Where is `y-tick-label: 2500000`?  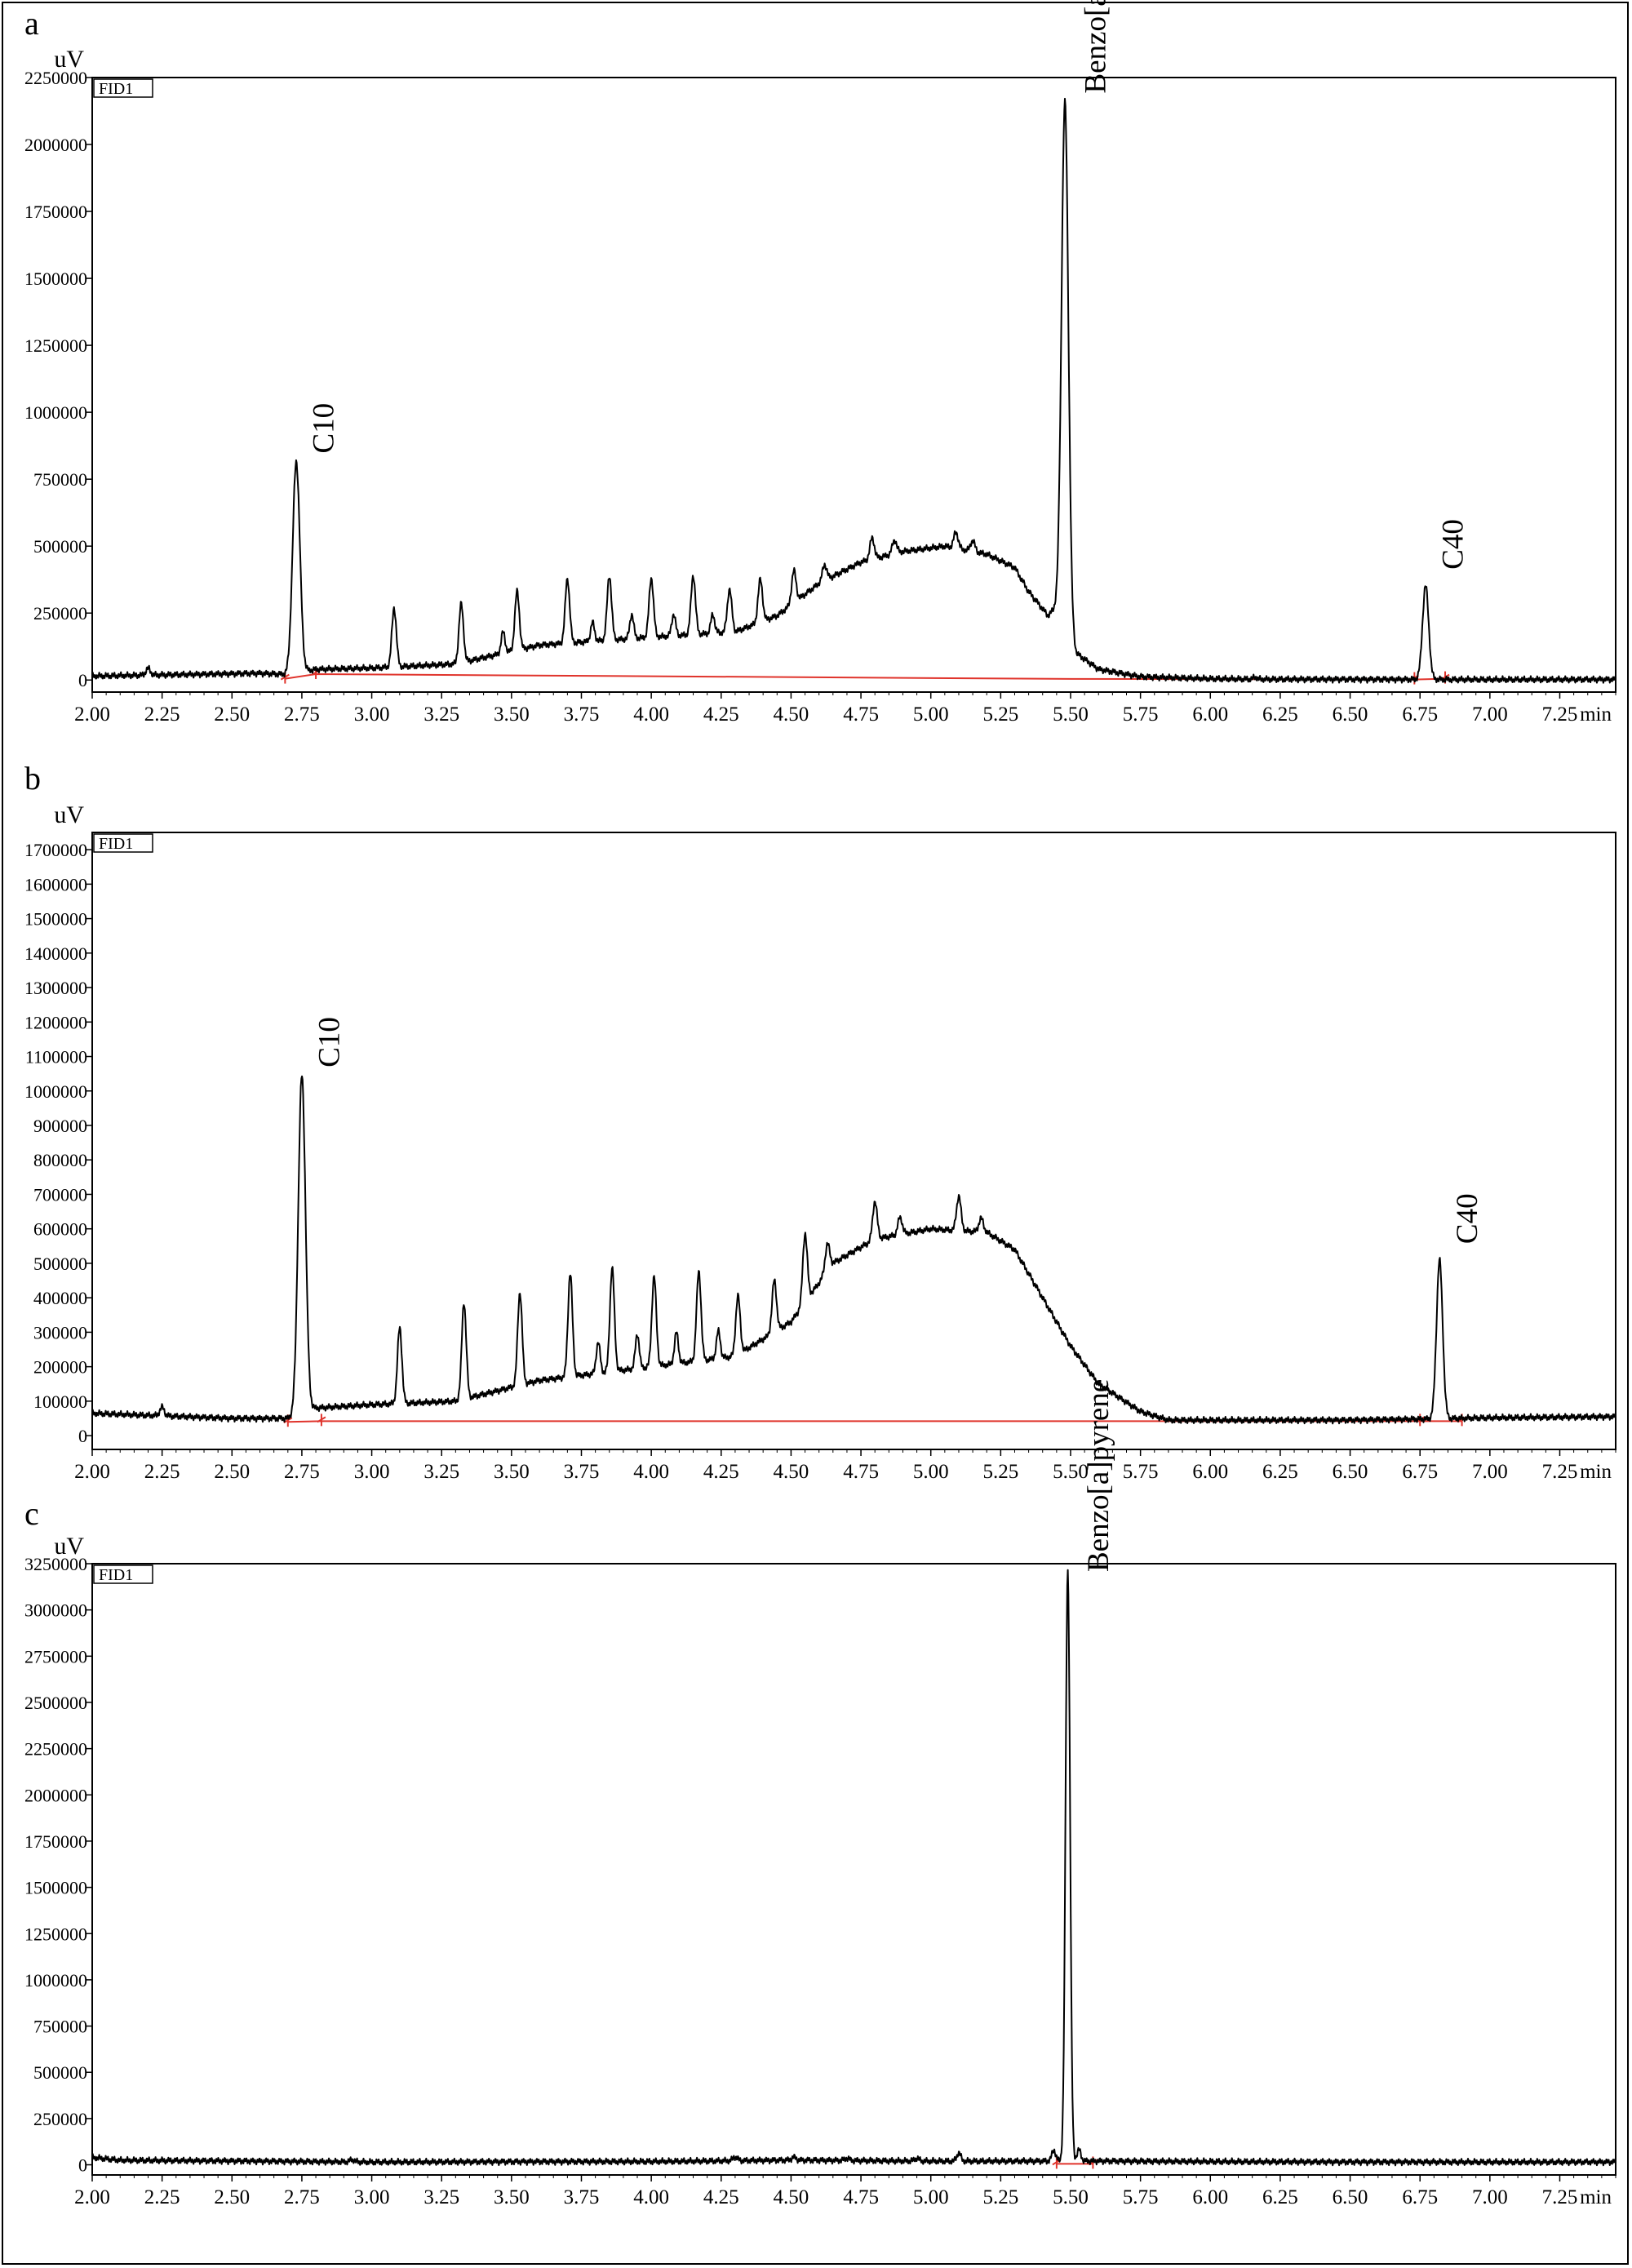
y-tick-label: 2500000 is located at coordinates (55, 1703).